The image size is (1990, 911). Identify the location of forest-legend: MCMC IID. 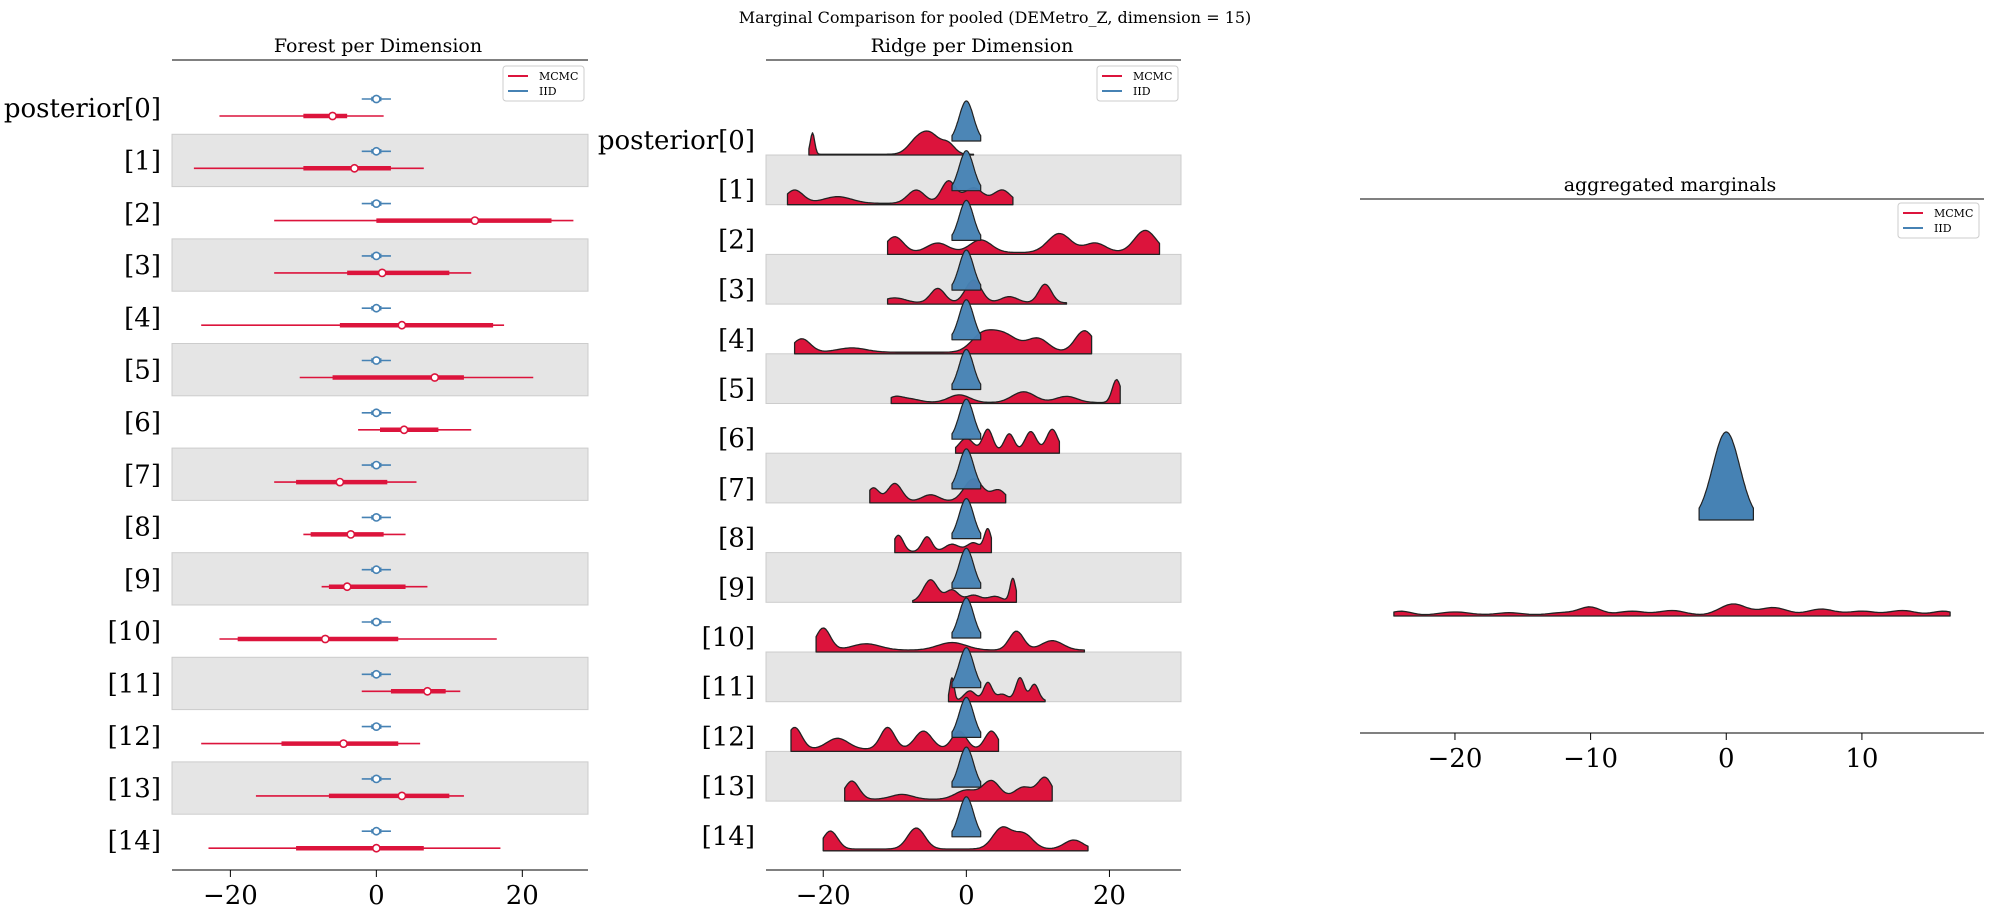
(543, 83).